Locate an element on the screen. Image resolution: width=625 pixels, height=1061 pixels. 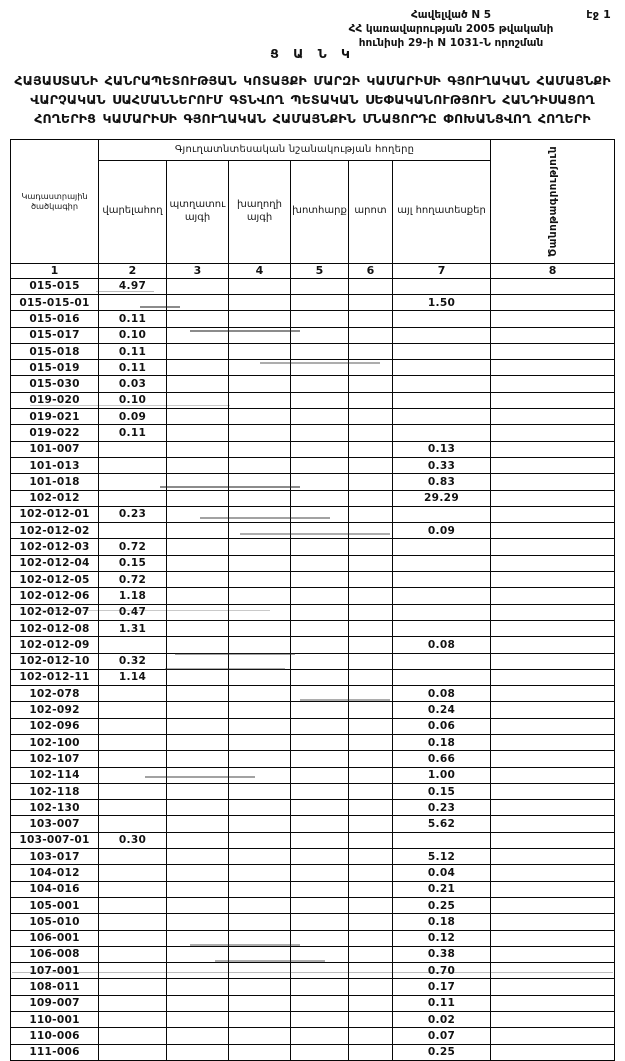
cell-cadastral-code: 015-017 is located at coordinates (54, 335).